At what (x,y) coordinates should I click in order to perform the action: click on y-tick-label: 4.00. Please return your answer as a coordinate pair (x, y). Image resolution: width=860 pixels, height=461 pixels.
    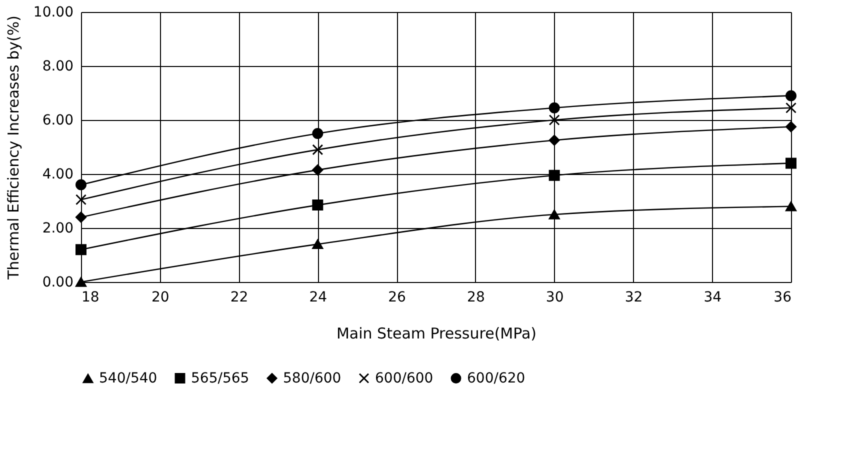
    Looking at the image, I should click on (58, 174).